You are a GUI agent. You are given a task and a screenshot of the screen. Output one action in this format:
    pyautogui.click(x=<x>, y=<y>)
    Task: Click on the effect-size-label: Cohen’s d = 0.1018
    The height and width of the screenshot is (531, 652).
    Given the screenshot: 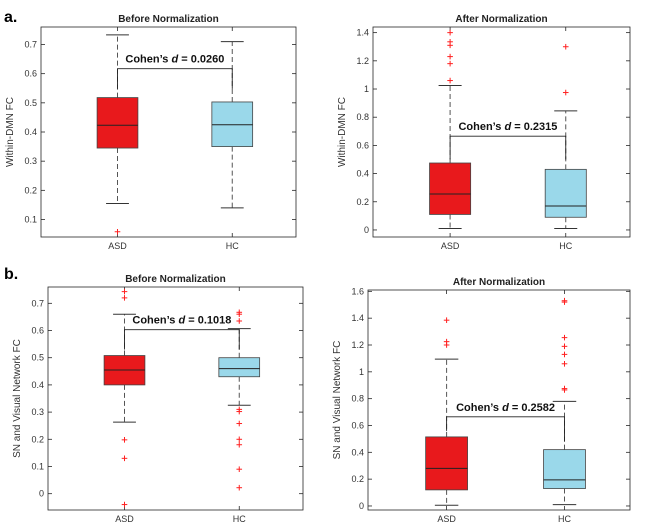 What is the action you would take?
    pyautogui.click(x=181, y=321)
    